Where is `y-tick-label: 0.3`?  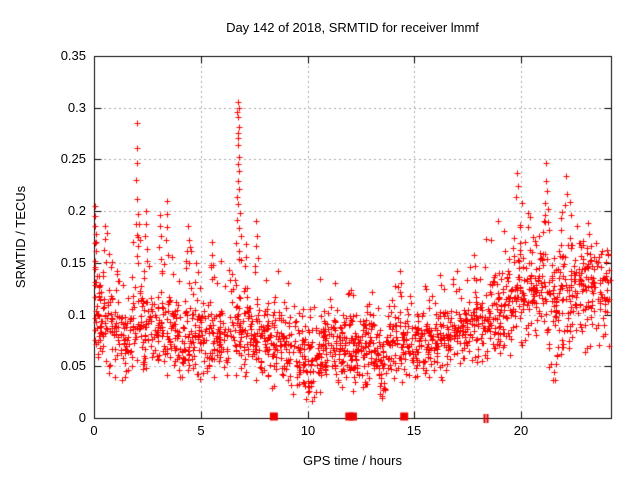 y-tick-label: 0.3 is located at coordinates (76, 107).